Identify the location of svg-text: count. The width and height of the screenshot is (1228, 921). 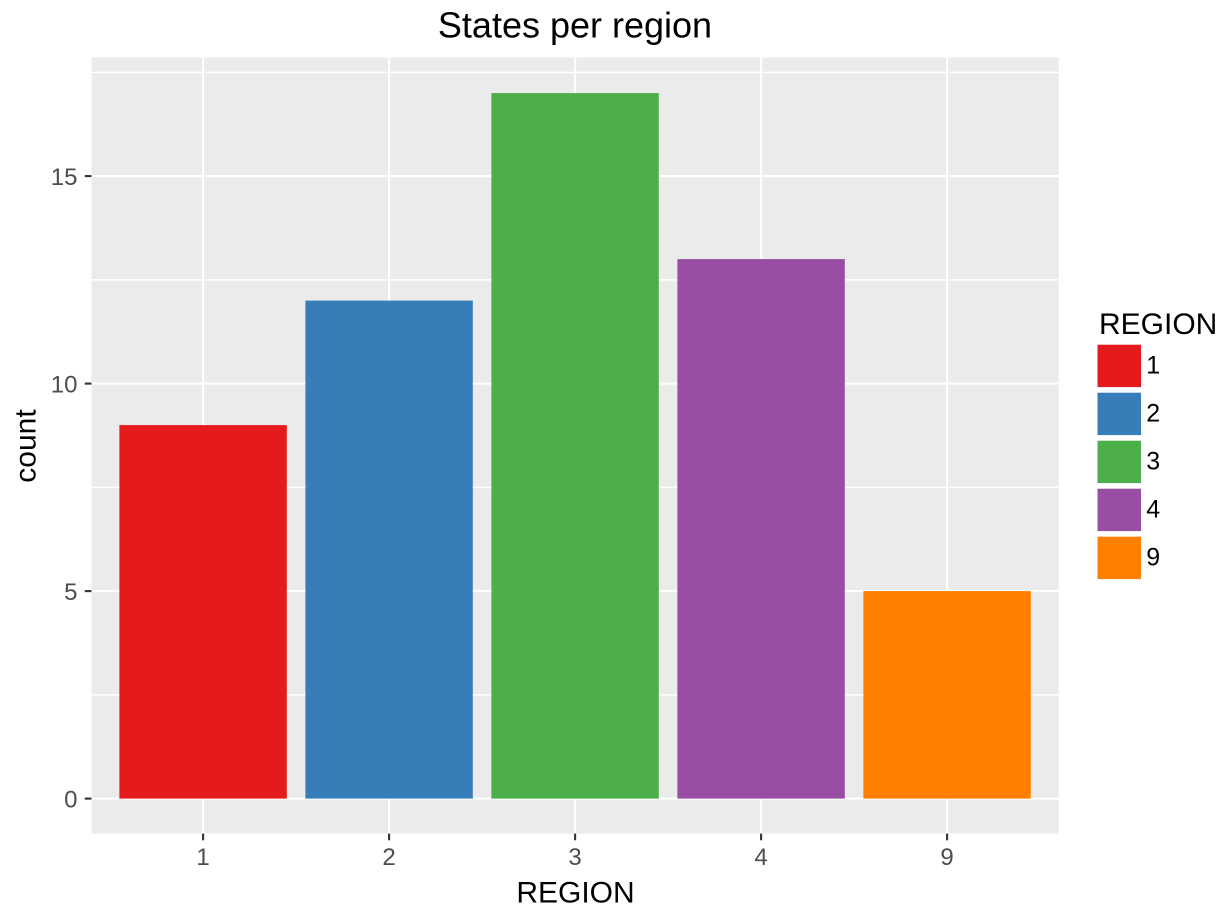
(26, 446).